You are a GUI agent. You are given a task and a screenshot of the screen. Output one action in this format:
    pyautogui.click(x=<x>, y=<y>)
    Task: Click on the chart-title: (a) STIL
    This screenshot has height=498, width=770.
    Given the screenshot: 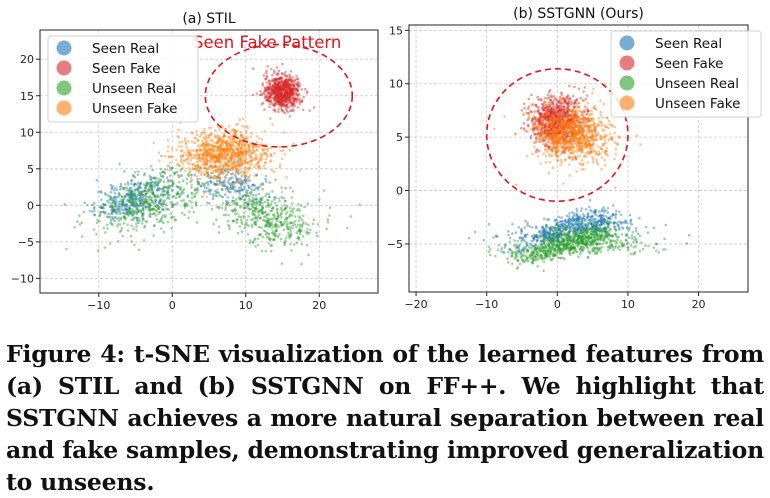 What is the action you would take?
    pyautogui.click(x=209, y=19)
    